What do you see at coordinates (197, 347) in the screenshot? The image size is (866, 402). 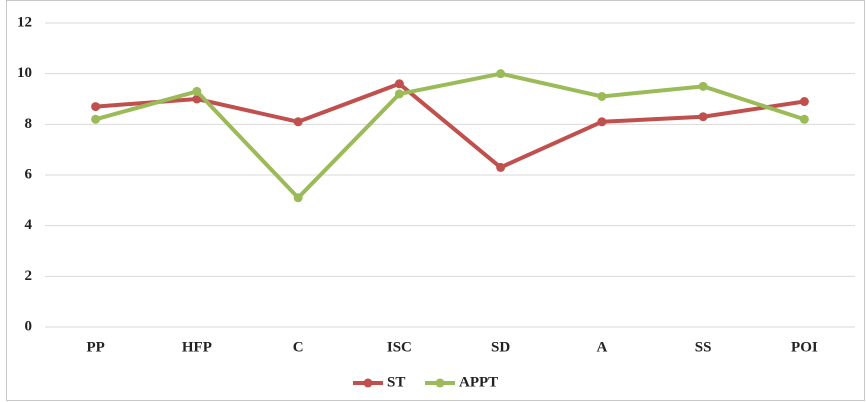 I see `x-tick-label: HFP` at bounding box center [197, 347].